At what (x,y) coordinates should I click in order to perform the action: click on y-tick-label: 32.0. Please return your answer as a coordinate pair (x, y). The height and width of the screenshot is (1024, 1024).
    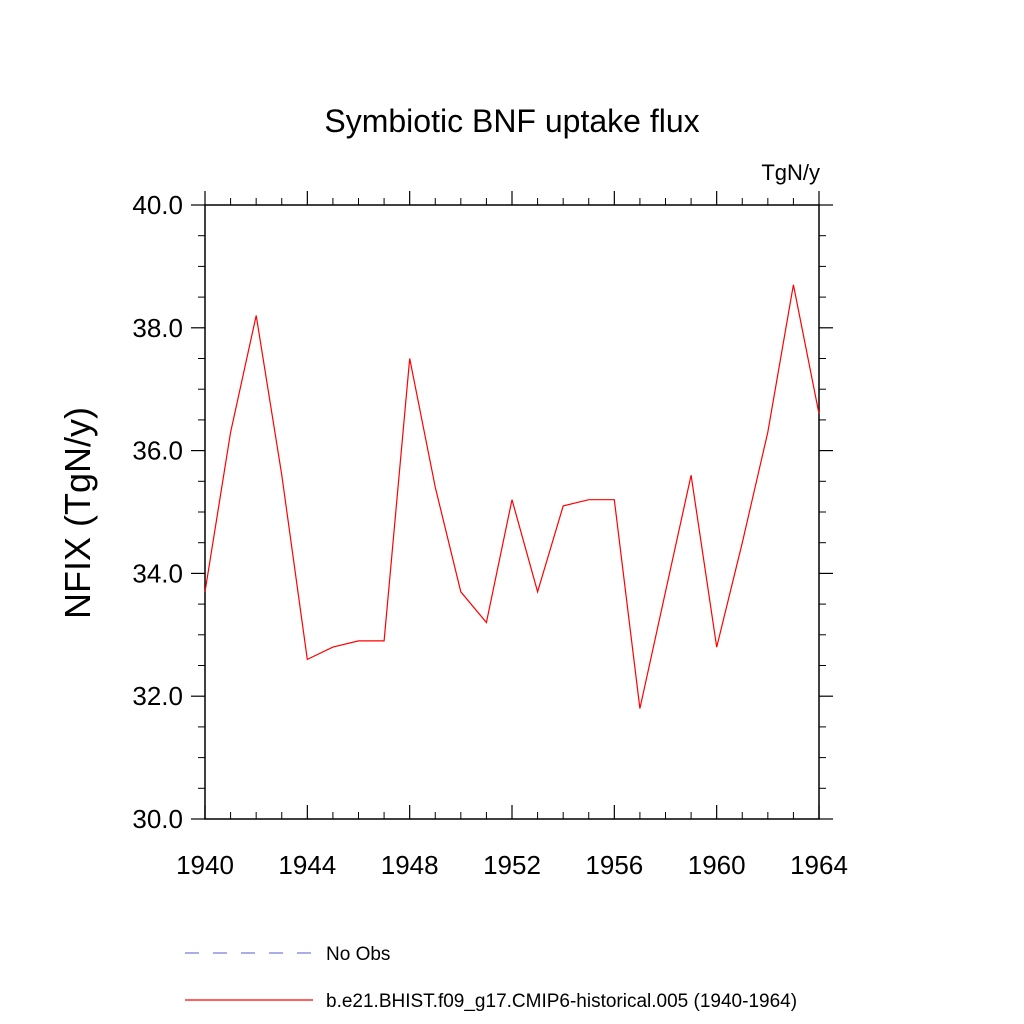
    Looking at the image, I should click on (157, 696).